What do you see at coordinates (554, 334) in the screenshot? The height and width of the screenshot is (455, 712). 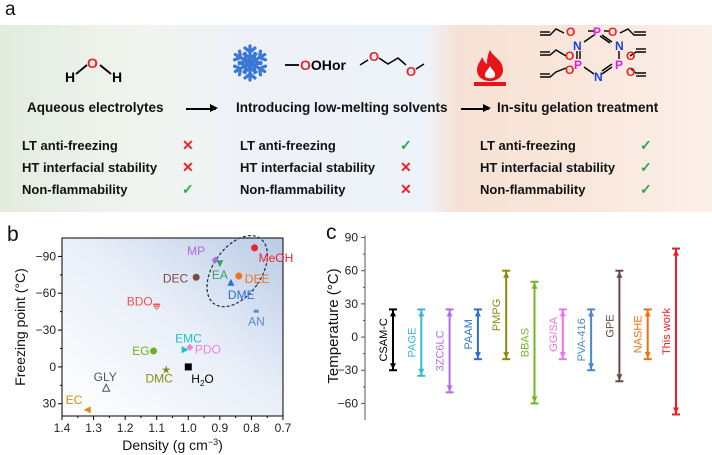 I see `range-label-gg-sa: GG/SA` at bounding box center [554, 334].